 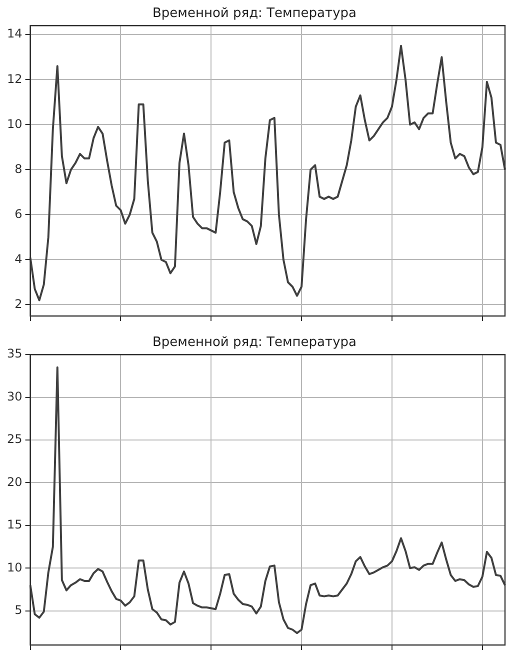 What do you see at coordinates (14, 79) in the screenshot?
I see `y-tick-label: 12` at bounding box center [14, 79].